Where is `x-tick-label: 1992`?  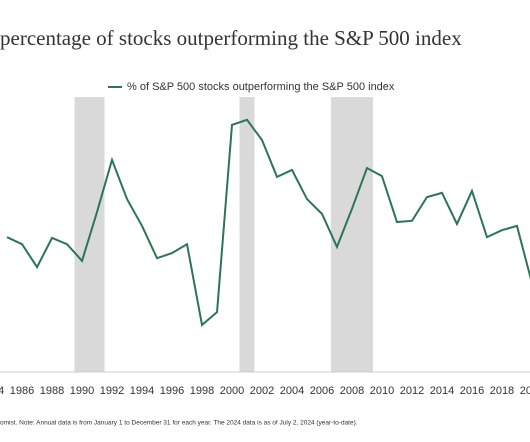 x-tick-label: 1992 is located at coordinates (112, 391).